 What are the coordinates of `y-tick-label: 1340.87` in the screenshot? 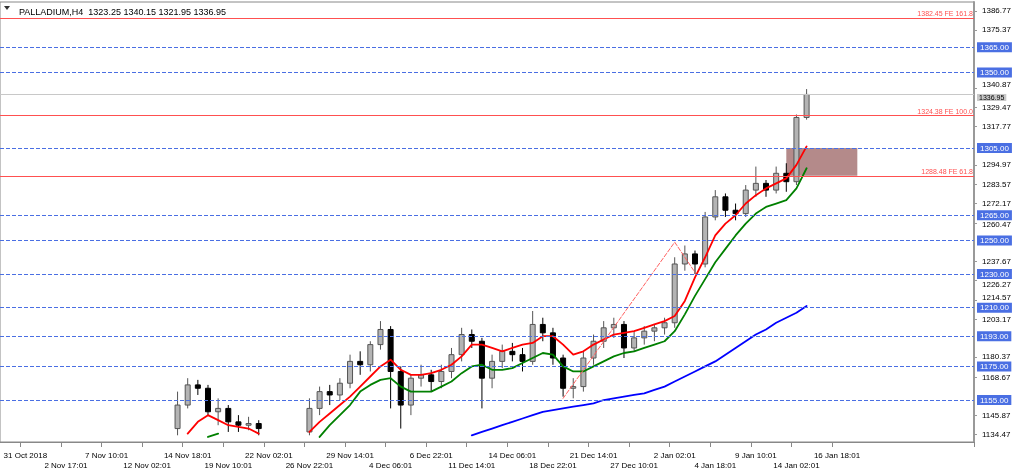 It's located at (997, 85).